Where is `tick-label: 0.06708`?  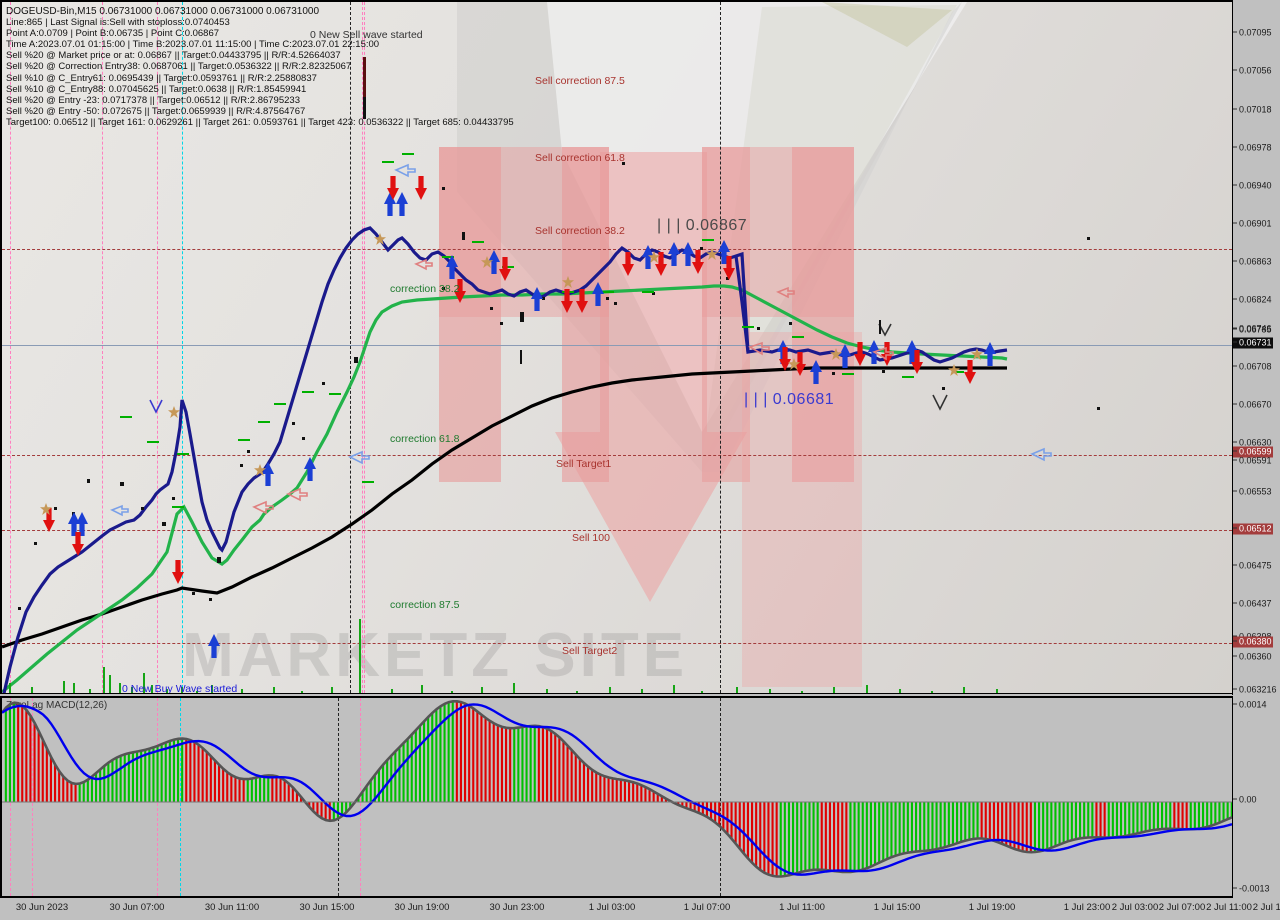 tick-label: 0.06708 is located at coordinates (1255, 366).